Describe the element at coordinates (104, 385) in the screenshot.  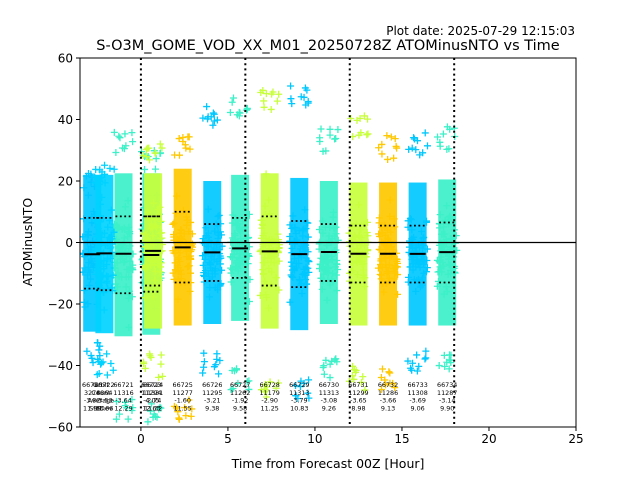
I see `orbit-number-66722: 66722` at that location.